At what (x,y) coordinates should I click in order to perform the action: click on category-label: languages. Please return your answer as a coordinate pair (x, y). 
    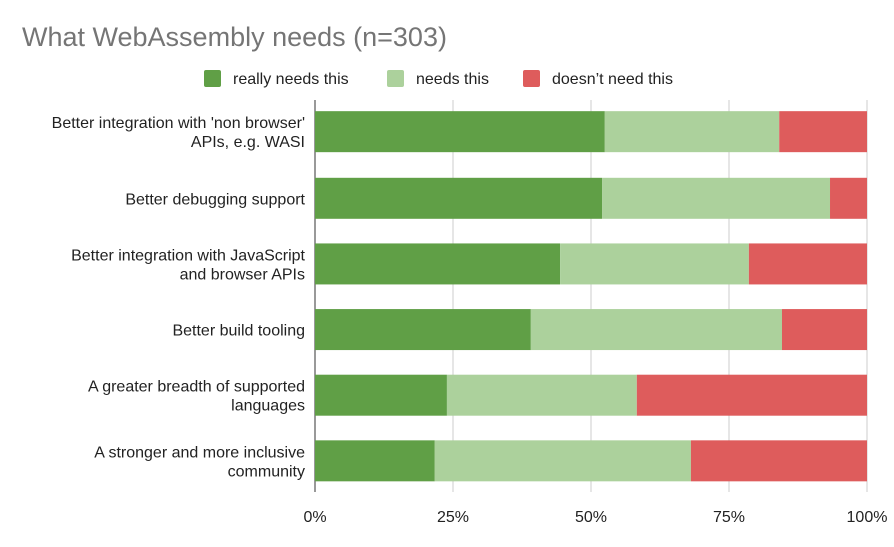
    Looking at the image, I should click on (268, 406).